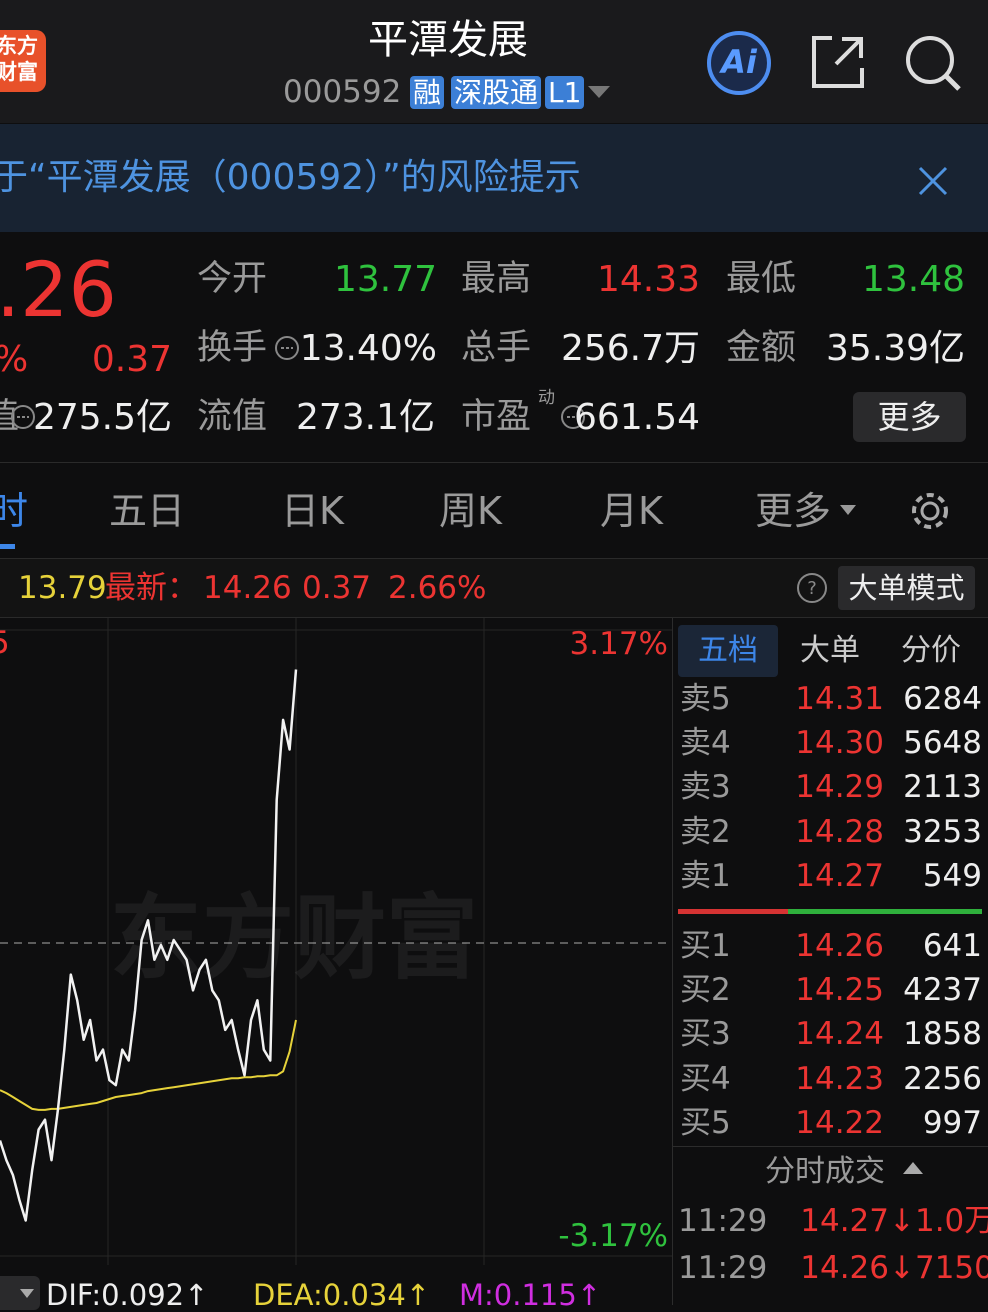  I want to click on book-price: 14.29, so click(839, 787).